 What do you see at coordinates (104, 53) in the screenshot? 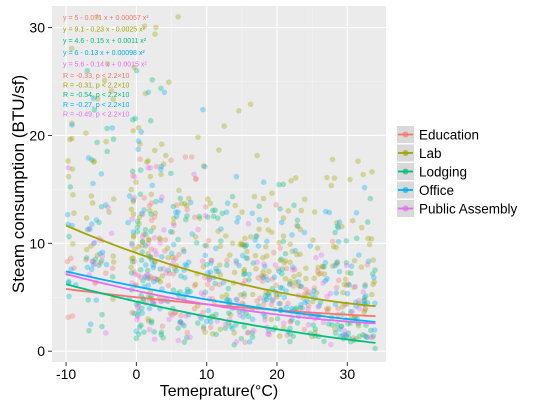
I see `equation-label: y = 6 - 0.13 x + 0.00098 x²` at bounding box center [104, 53].